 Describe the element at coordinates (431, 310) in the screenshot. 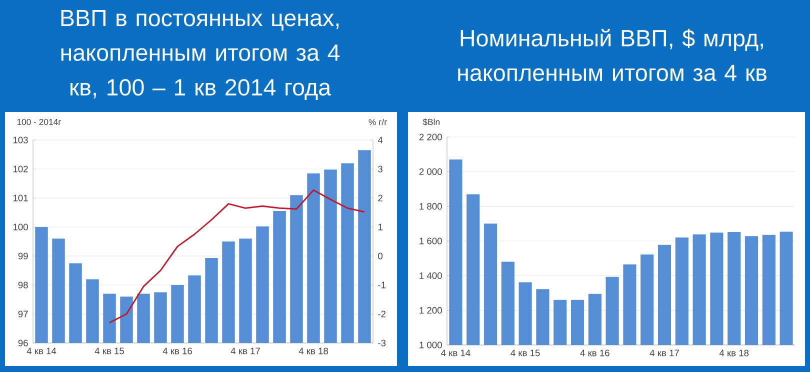

I see `y-tick-label: 1 200` at that location.